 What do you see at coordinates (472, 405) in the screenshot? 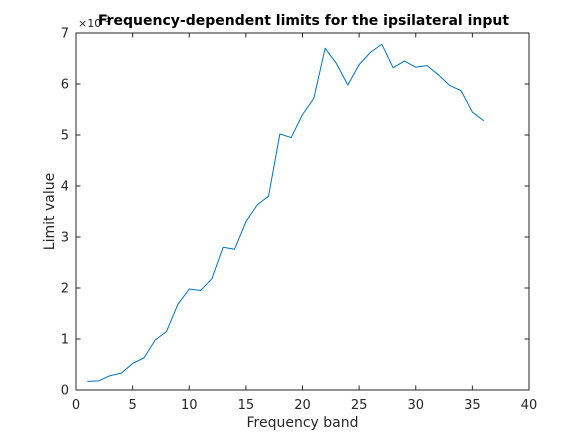
I see `x-tick-label: 35` at bounding box center [472, 405].